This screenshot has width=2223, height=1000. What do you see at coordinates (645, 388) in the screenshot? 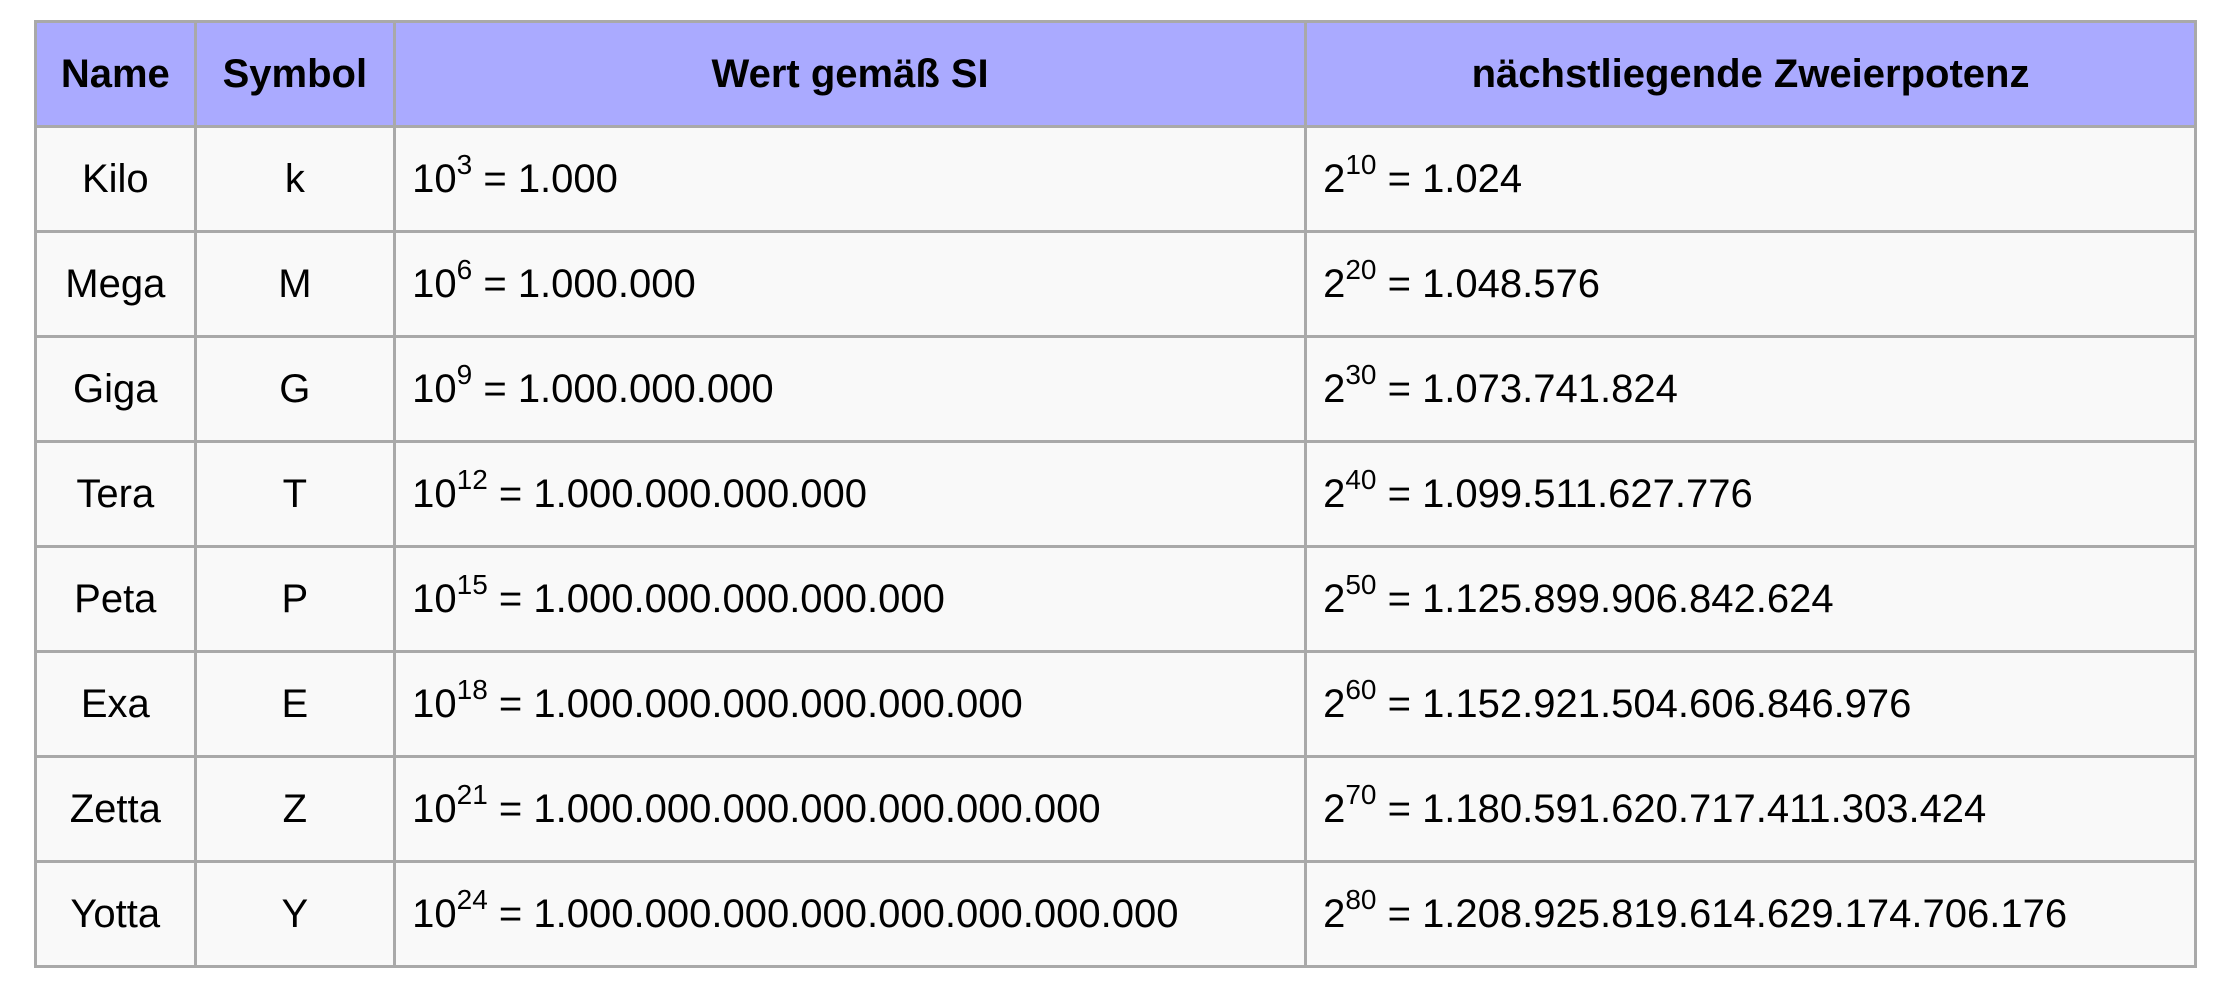
I see `si-result: 1.000.000.000` at bounding box center [645, 388].